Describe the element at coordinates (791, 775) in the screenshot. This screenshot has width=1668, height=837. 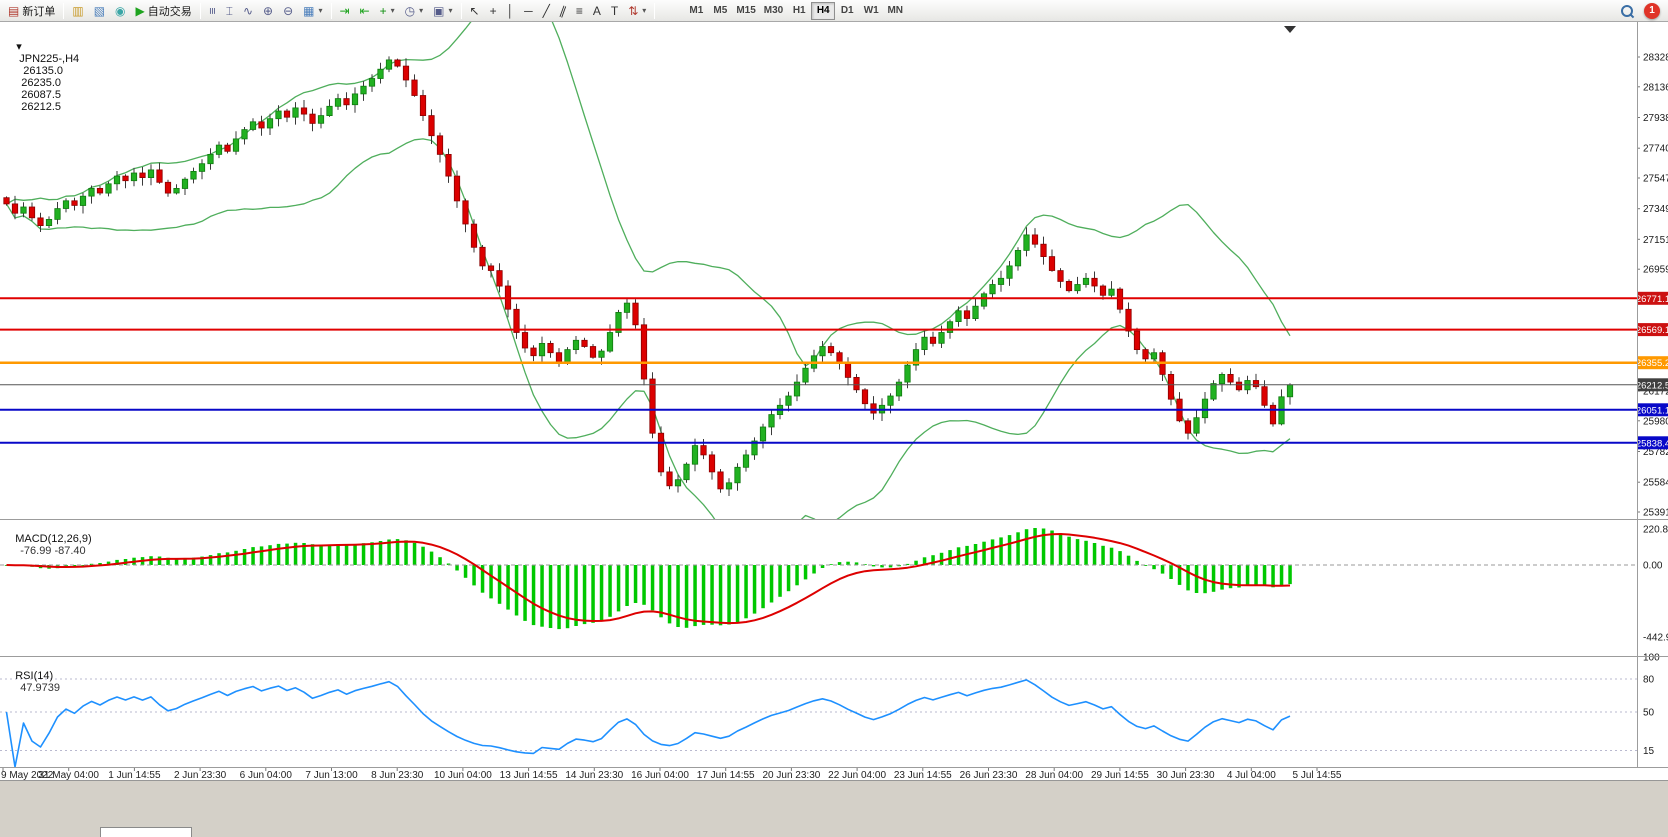
I see `time-axis-label: 20 Jun 23:30` at that location.